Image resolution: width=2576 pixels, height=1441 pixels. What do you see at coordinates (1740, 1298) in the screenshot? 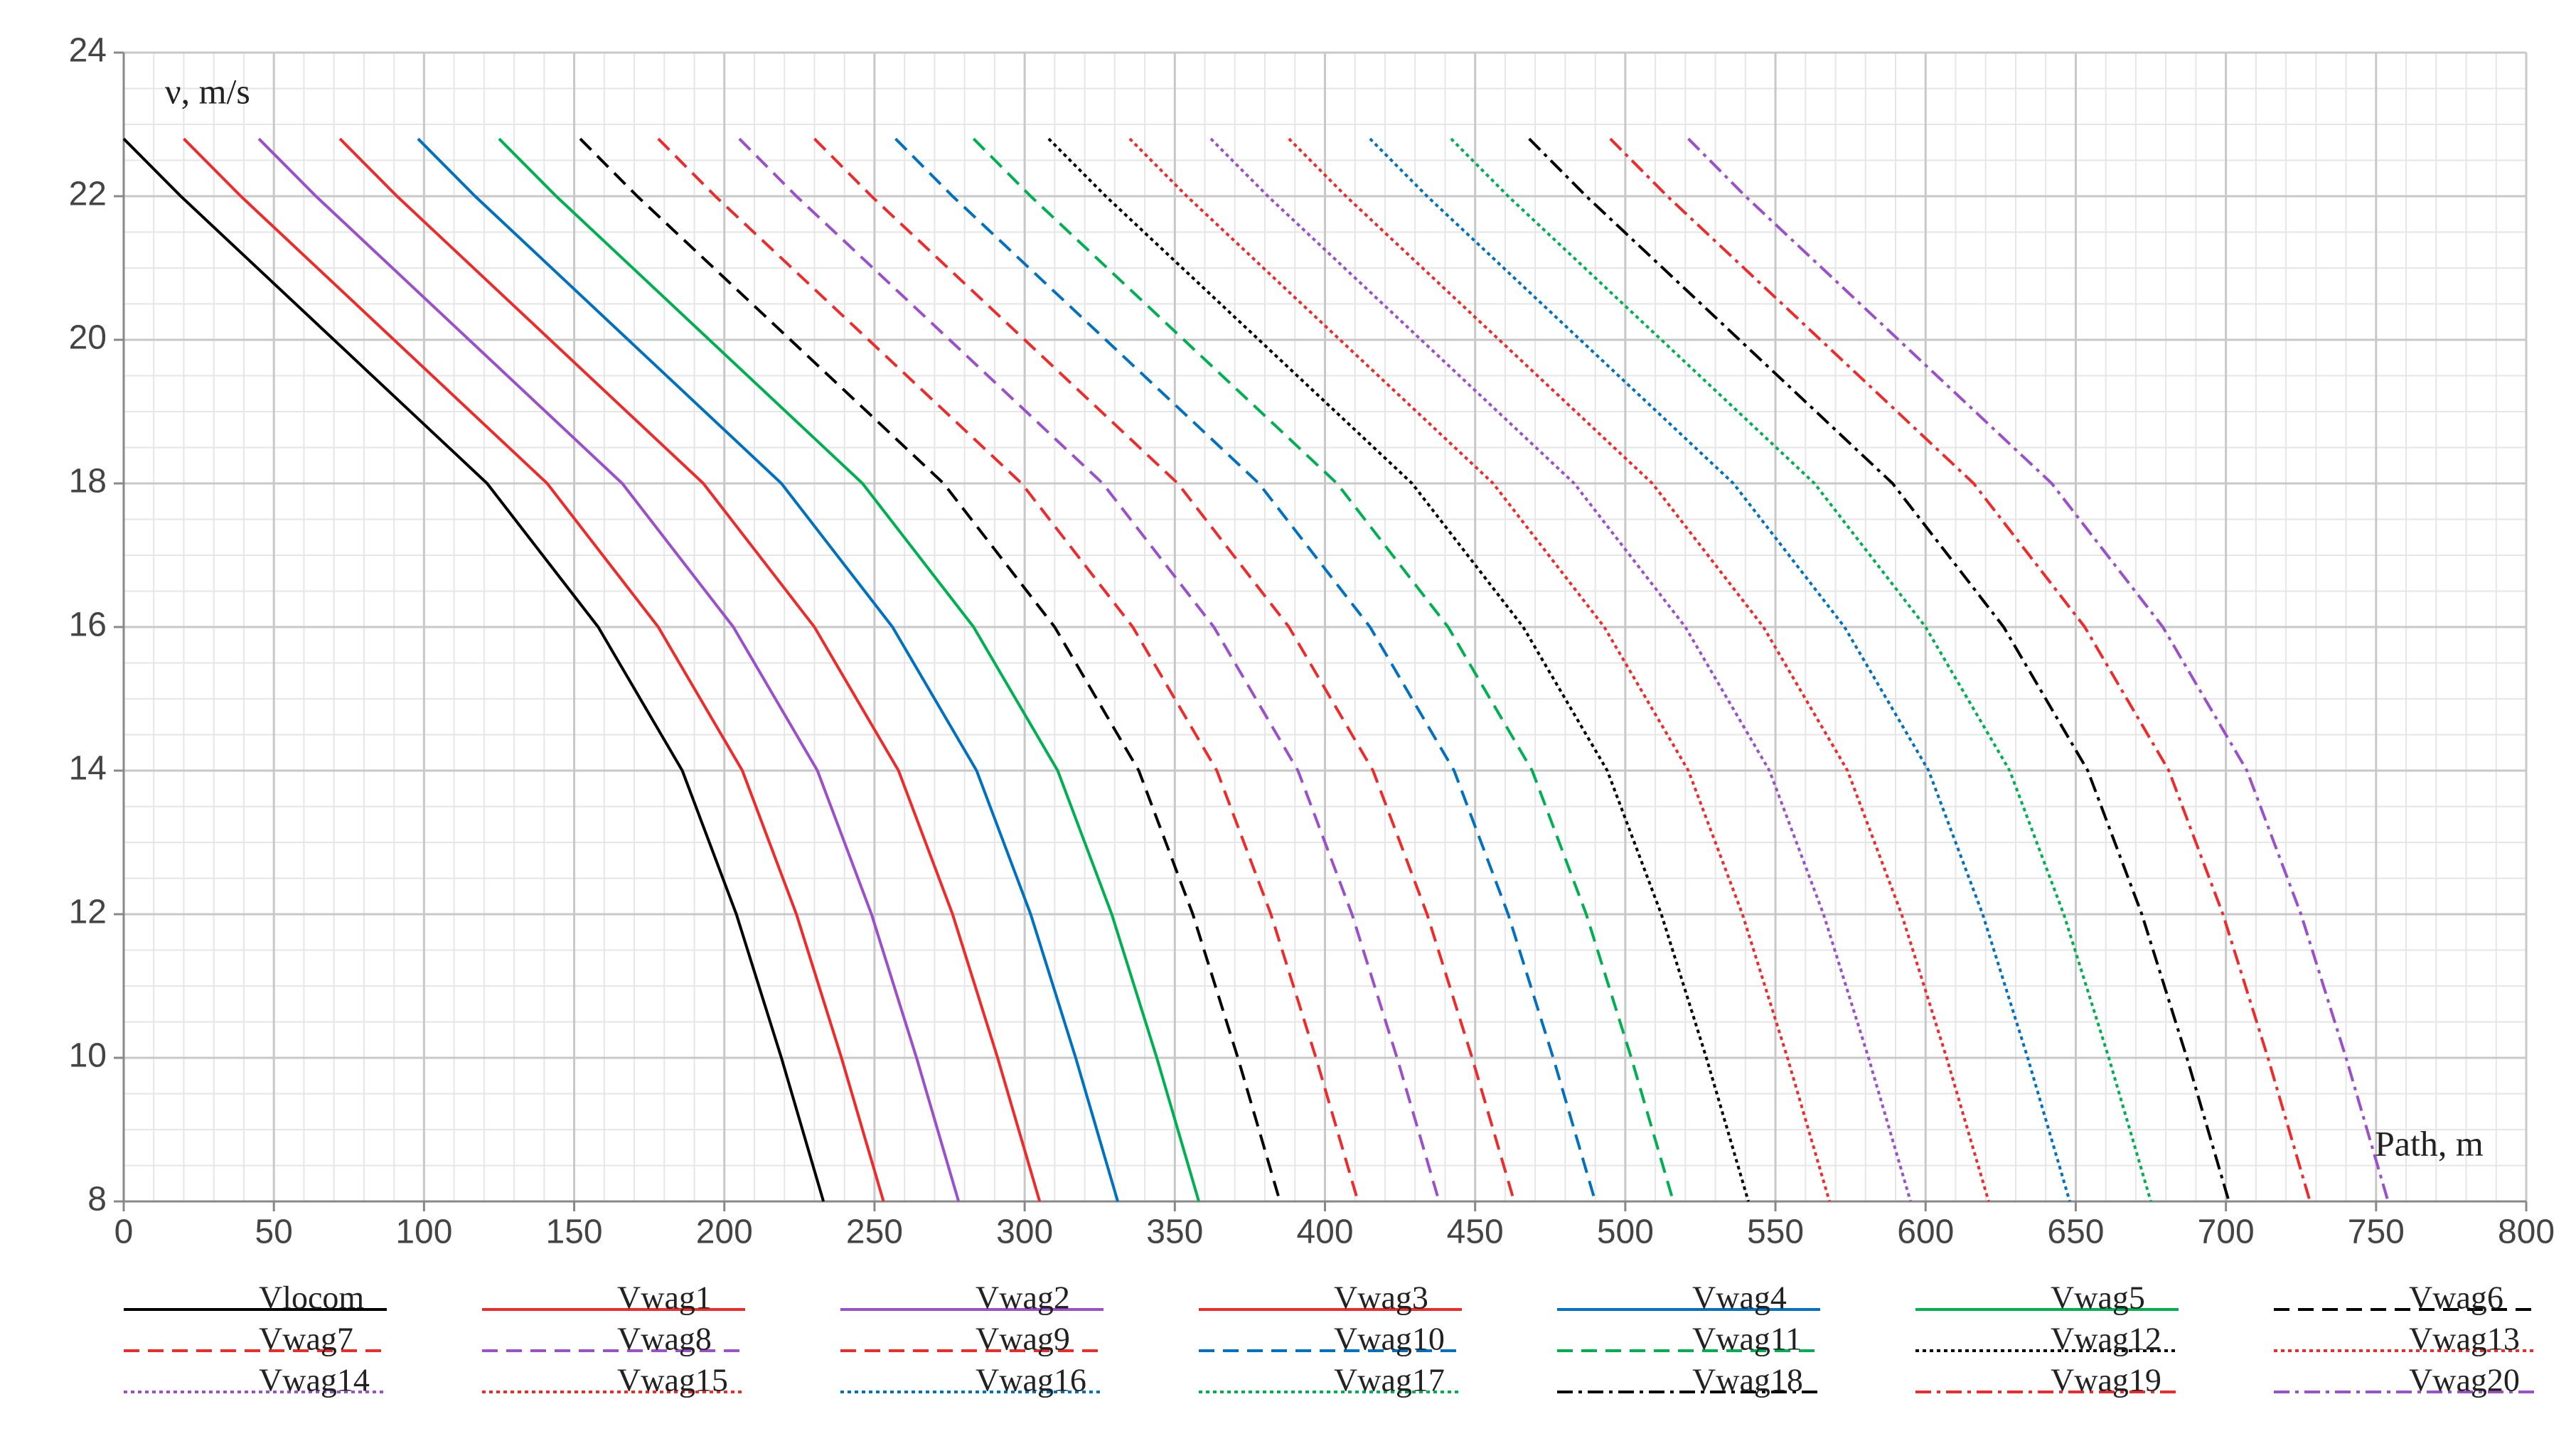
I see `legend-label: Vwag4` at bounding box center [1740, 1298].